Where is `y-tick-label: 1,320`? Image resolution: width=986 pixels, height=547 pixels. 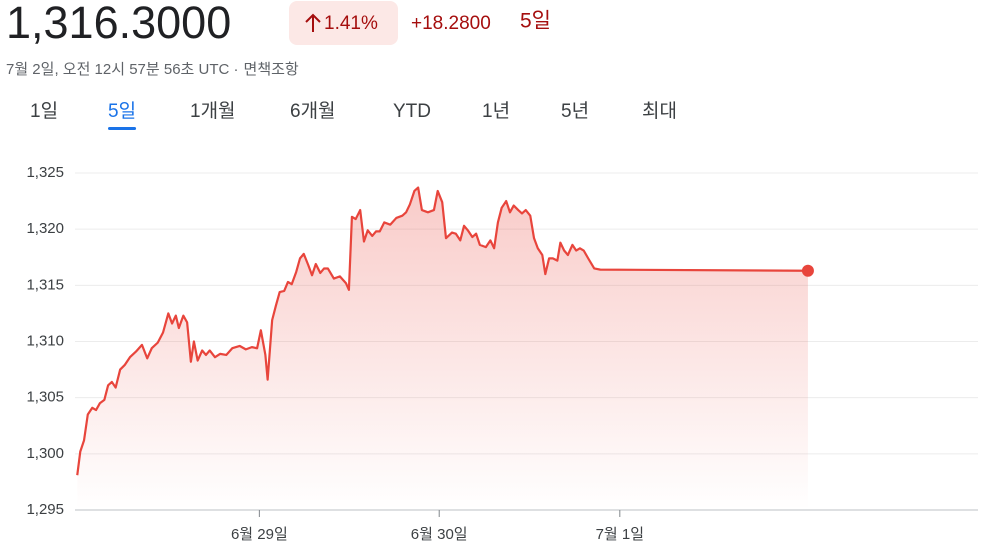
y-tick-label: 1,320 is located at coordinates (45, 228).